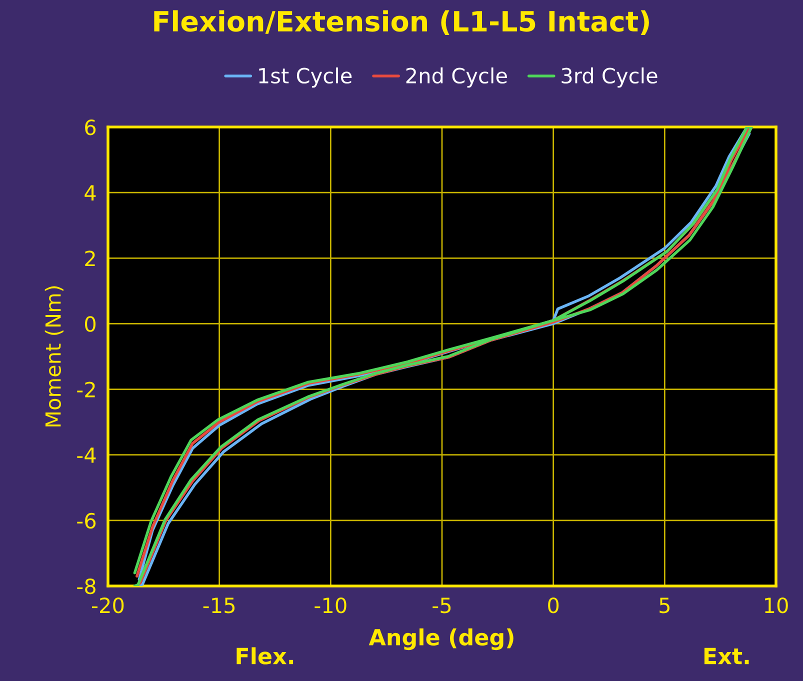  I want to click on x-tick-label: 5, so click(665, 606).